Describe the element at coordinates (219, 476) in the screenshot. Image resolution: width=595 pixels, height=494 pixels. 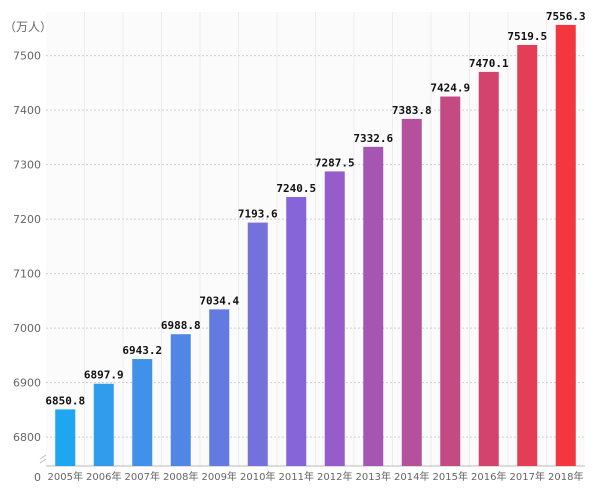
I see `x-tick-label: 2009年` at that location.